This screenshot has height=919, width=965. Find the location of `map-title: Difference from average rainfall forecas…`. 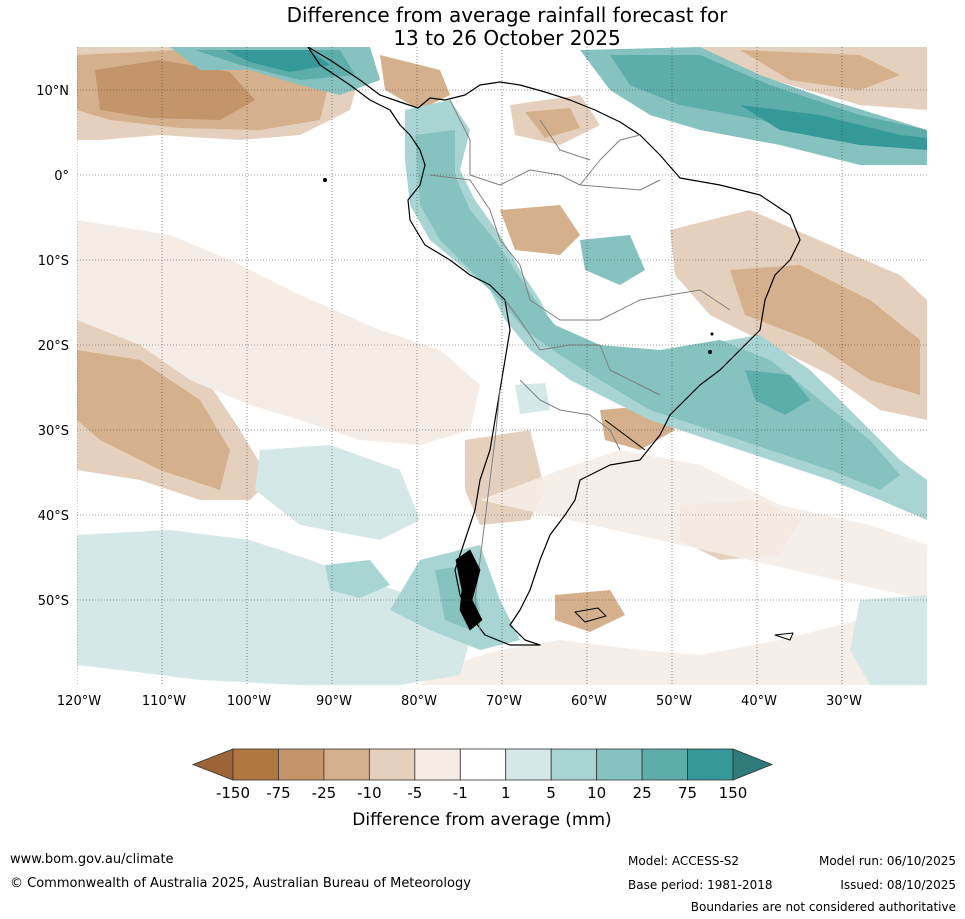

map-title: Difference from average rainfall forecas… is located at coordinates (507, 27).